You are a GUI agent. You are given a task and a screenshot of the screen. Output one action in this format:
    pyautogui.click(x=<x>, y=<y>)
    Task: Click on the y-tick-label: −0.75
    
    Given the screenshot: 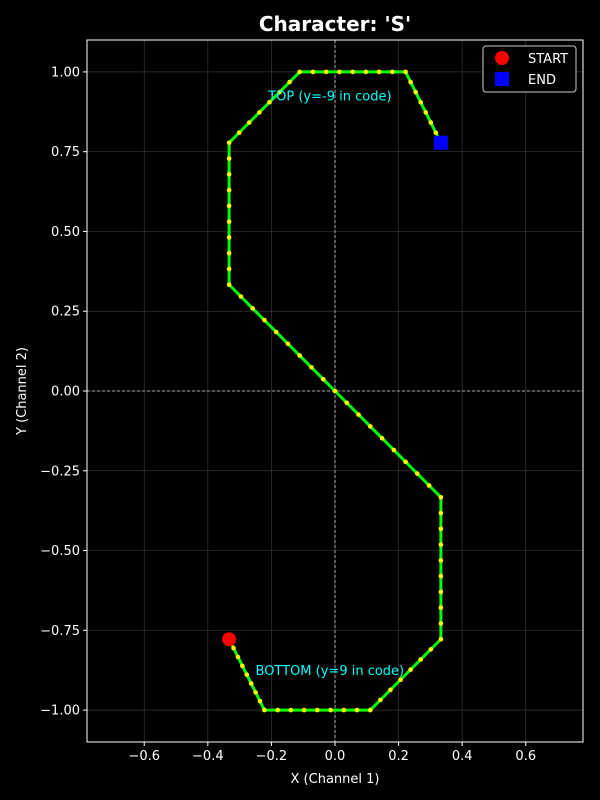 What is the action you would take?
    pyautogui.click(x=60, y=631)
    